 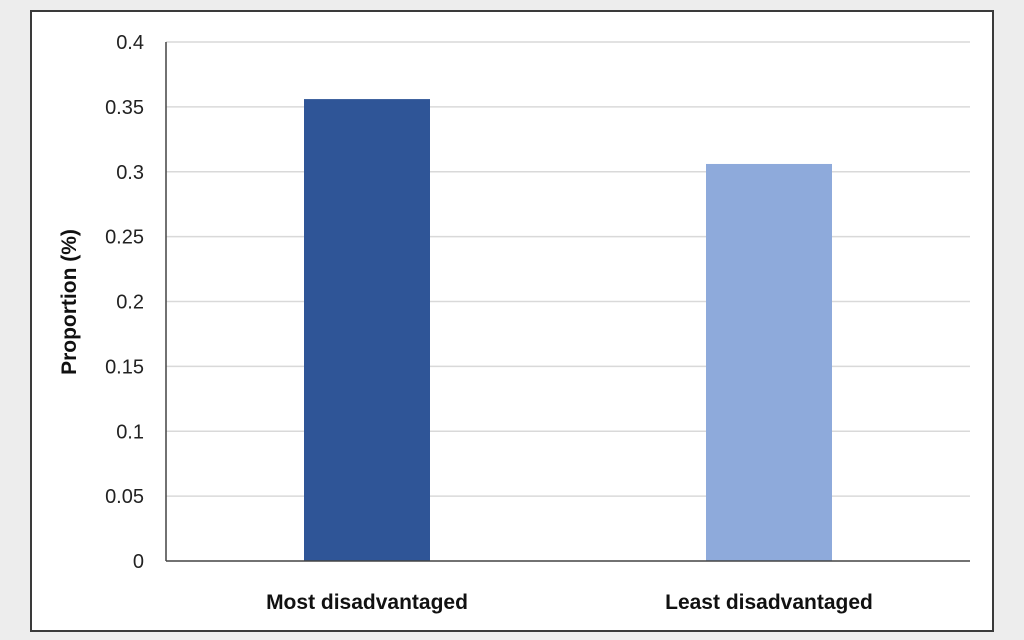 What do you see at coordinates (769, 362) in the screenshot?
I see `bar-least-disadvantaged` at bounding box center [769, 362].